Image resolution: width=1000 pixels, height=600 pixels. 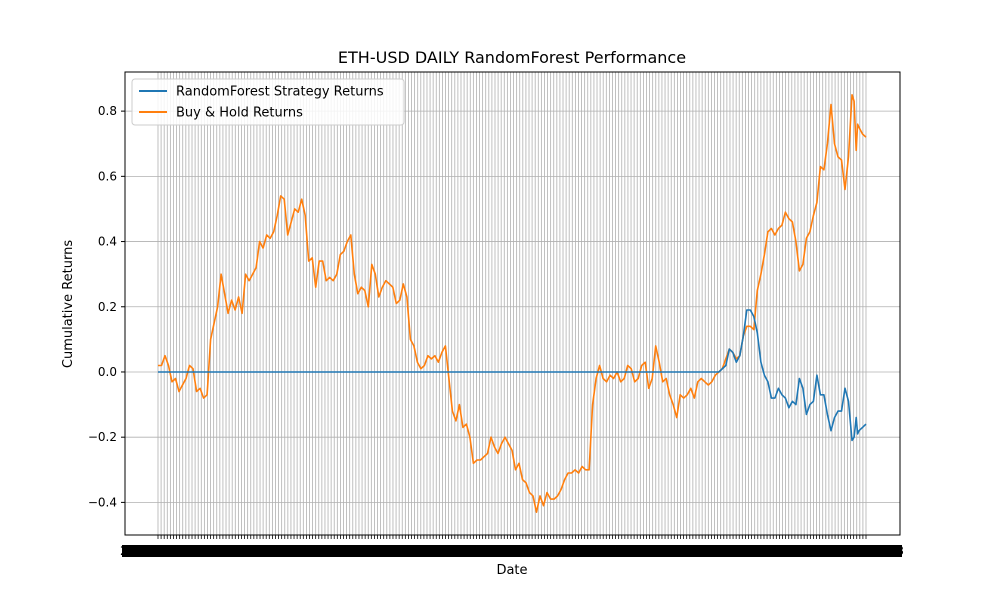 What do you see at coordinates (68, 304) in the screenshot?
I see `y-axis-label: Cumulative Returns` at bounding box center [68, 304].